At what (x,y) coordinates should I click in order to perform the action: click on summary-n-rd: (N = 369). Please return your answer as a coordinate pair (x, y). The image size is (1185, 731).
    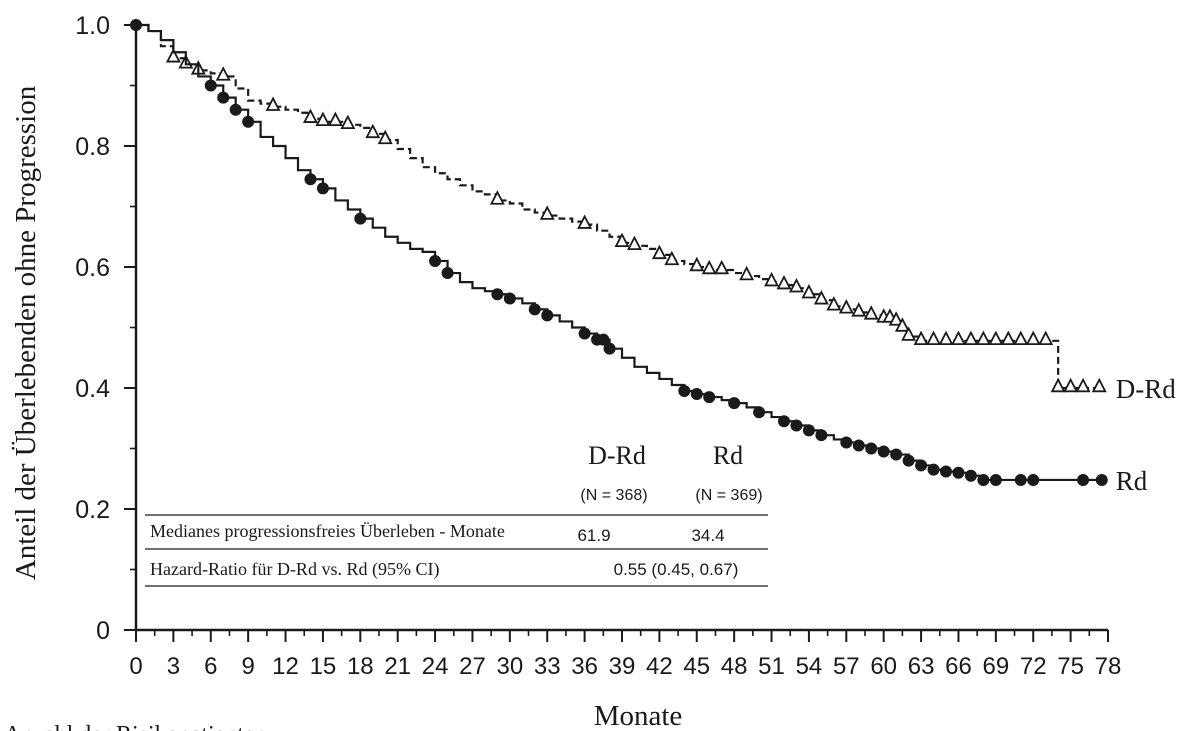
    Looking at the image, I should click on (728, 495).